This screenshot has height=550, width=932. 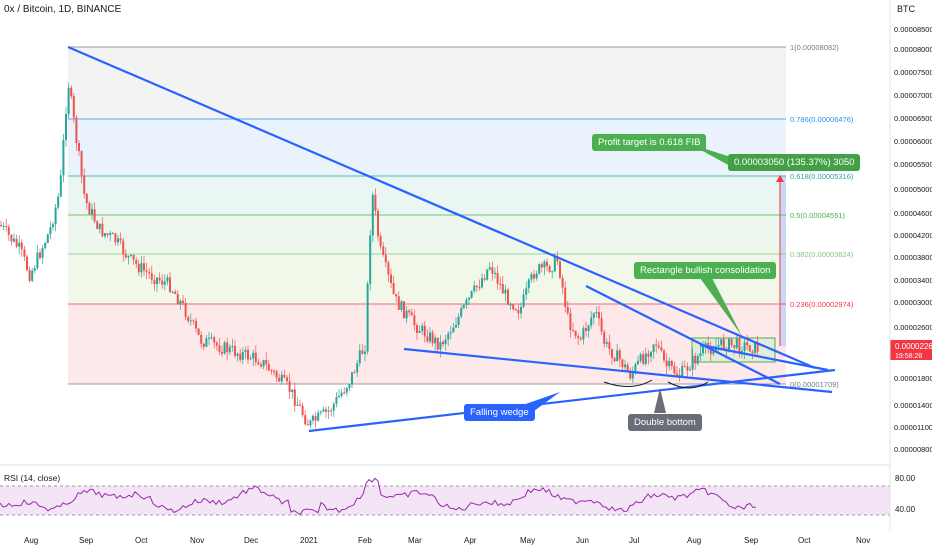 I want to click on time-tick: Sep, so click(x=86, y=540).